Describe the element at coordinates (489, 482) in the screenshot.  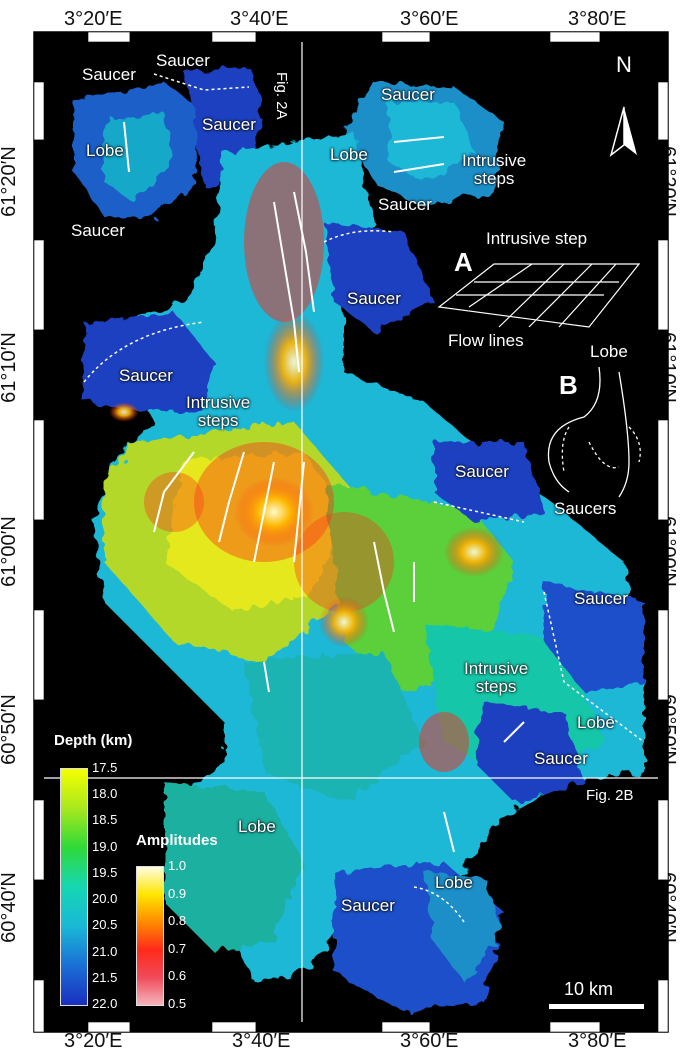
I see `sill-east-saucer` at that location.